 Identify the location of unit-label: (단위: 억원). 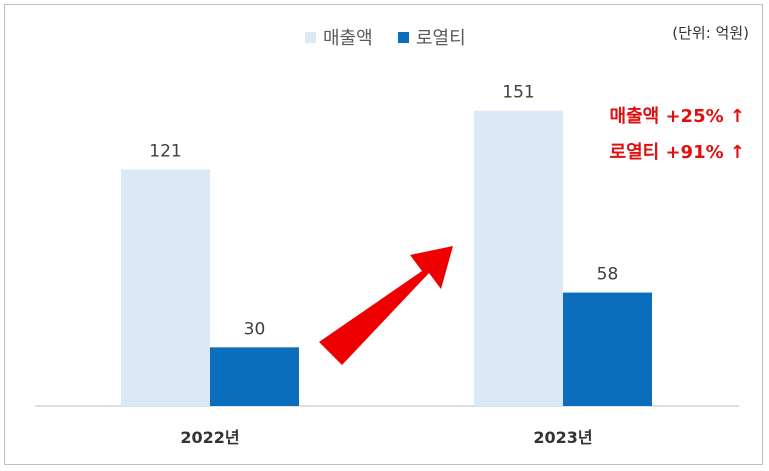
(710, 33).